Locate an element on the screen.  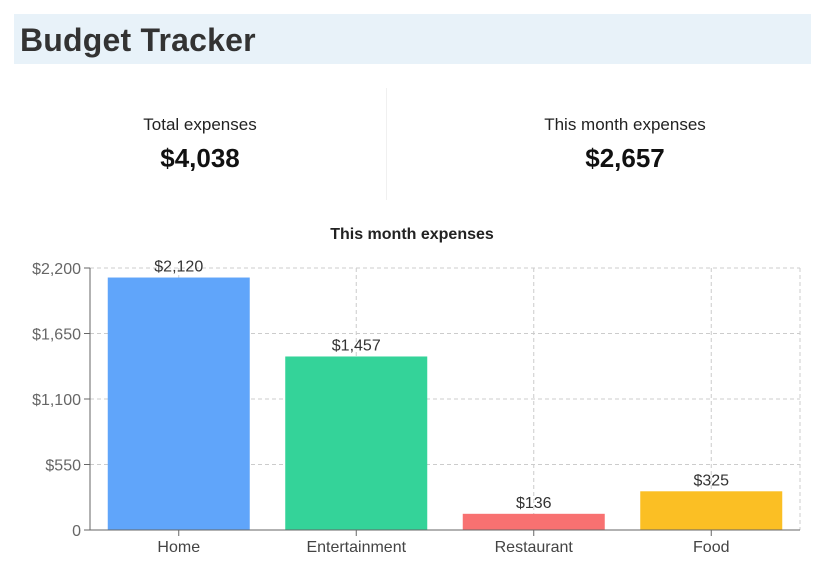
bar-value-label: $136 is located at coordinates (534, 503).